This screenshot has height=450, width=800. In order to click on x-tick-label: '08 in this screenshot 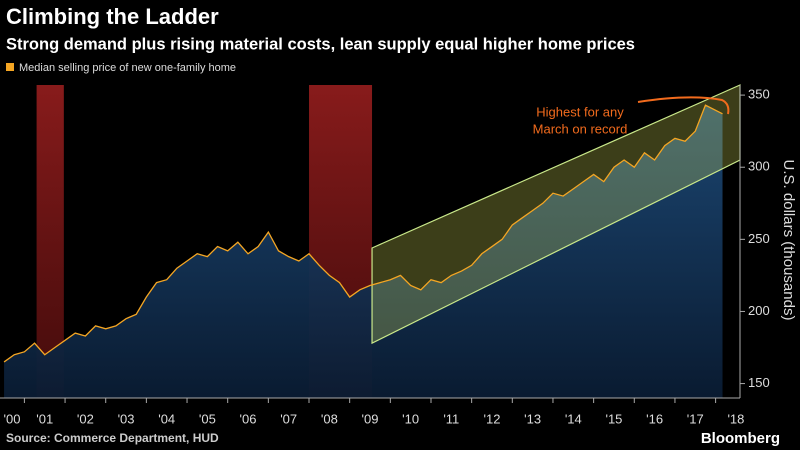, I will do `click(329, 418)`.